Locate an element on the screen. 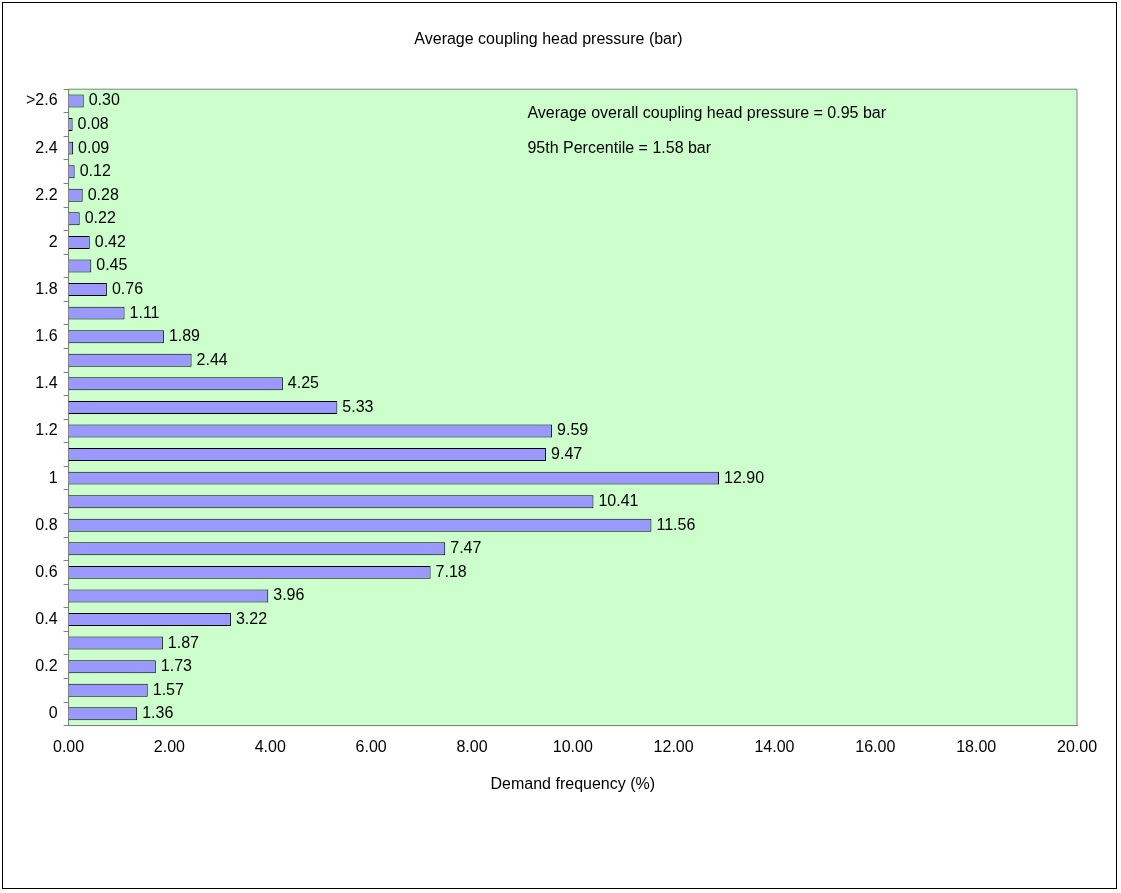  data-label: 11.56 is located at coordinates (676, 524).